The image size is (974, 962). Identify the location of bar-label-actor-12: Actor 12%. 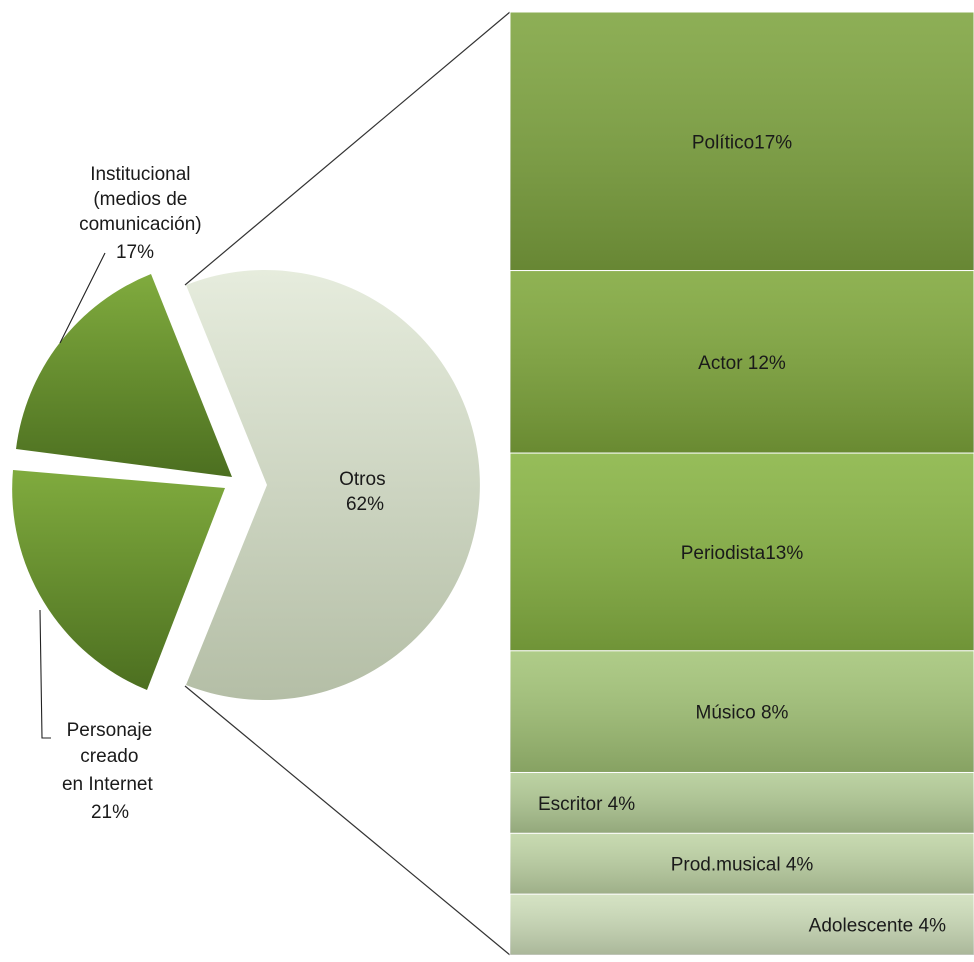
(742, 363).